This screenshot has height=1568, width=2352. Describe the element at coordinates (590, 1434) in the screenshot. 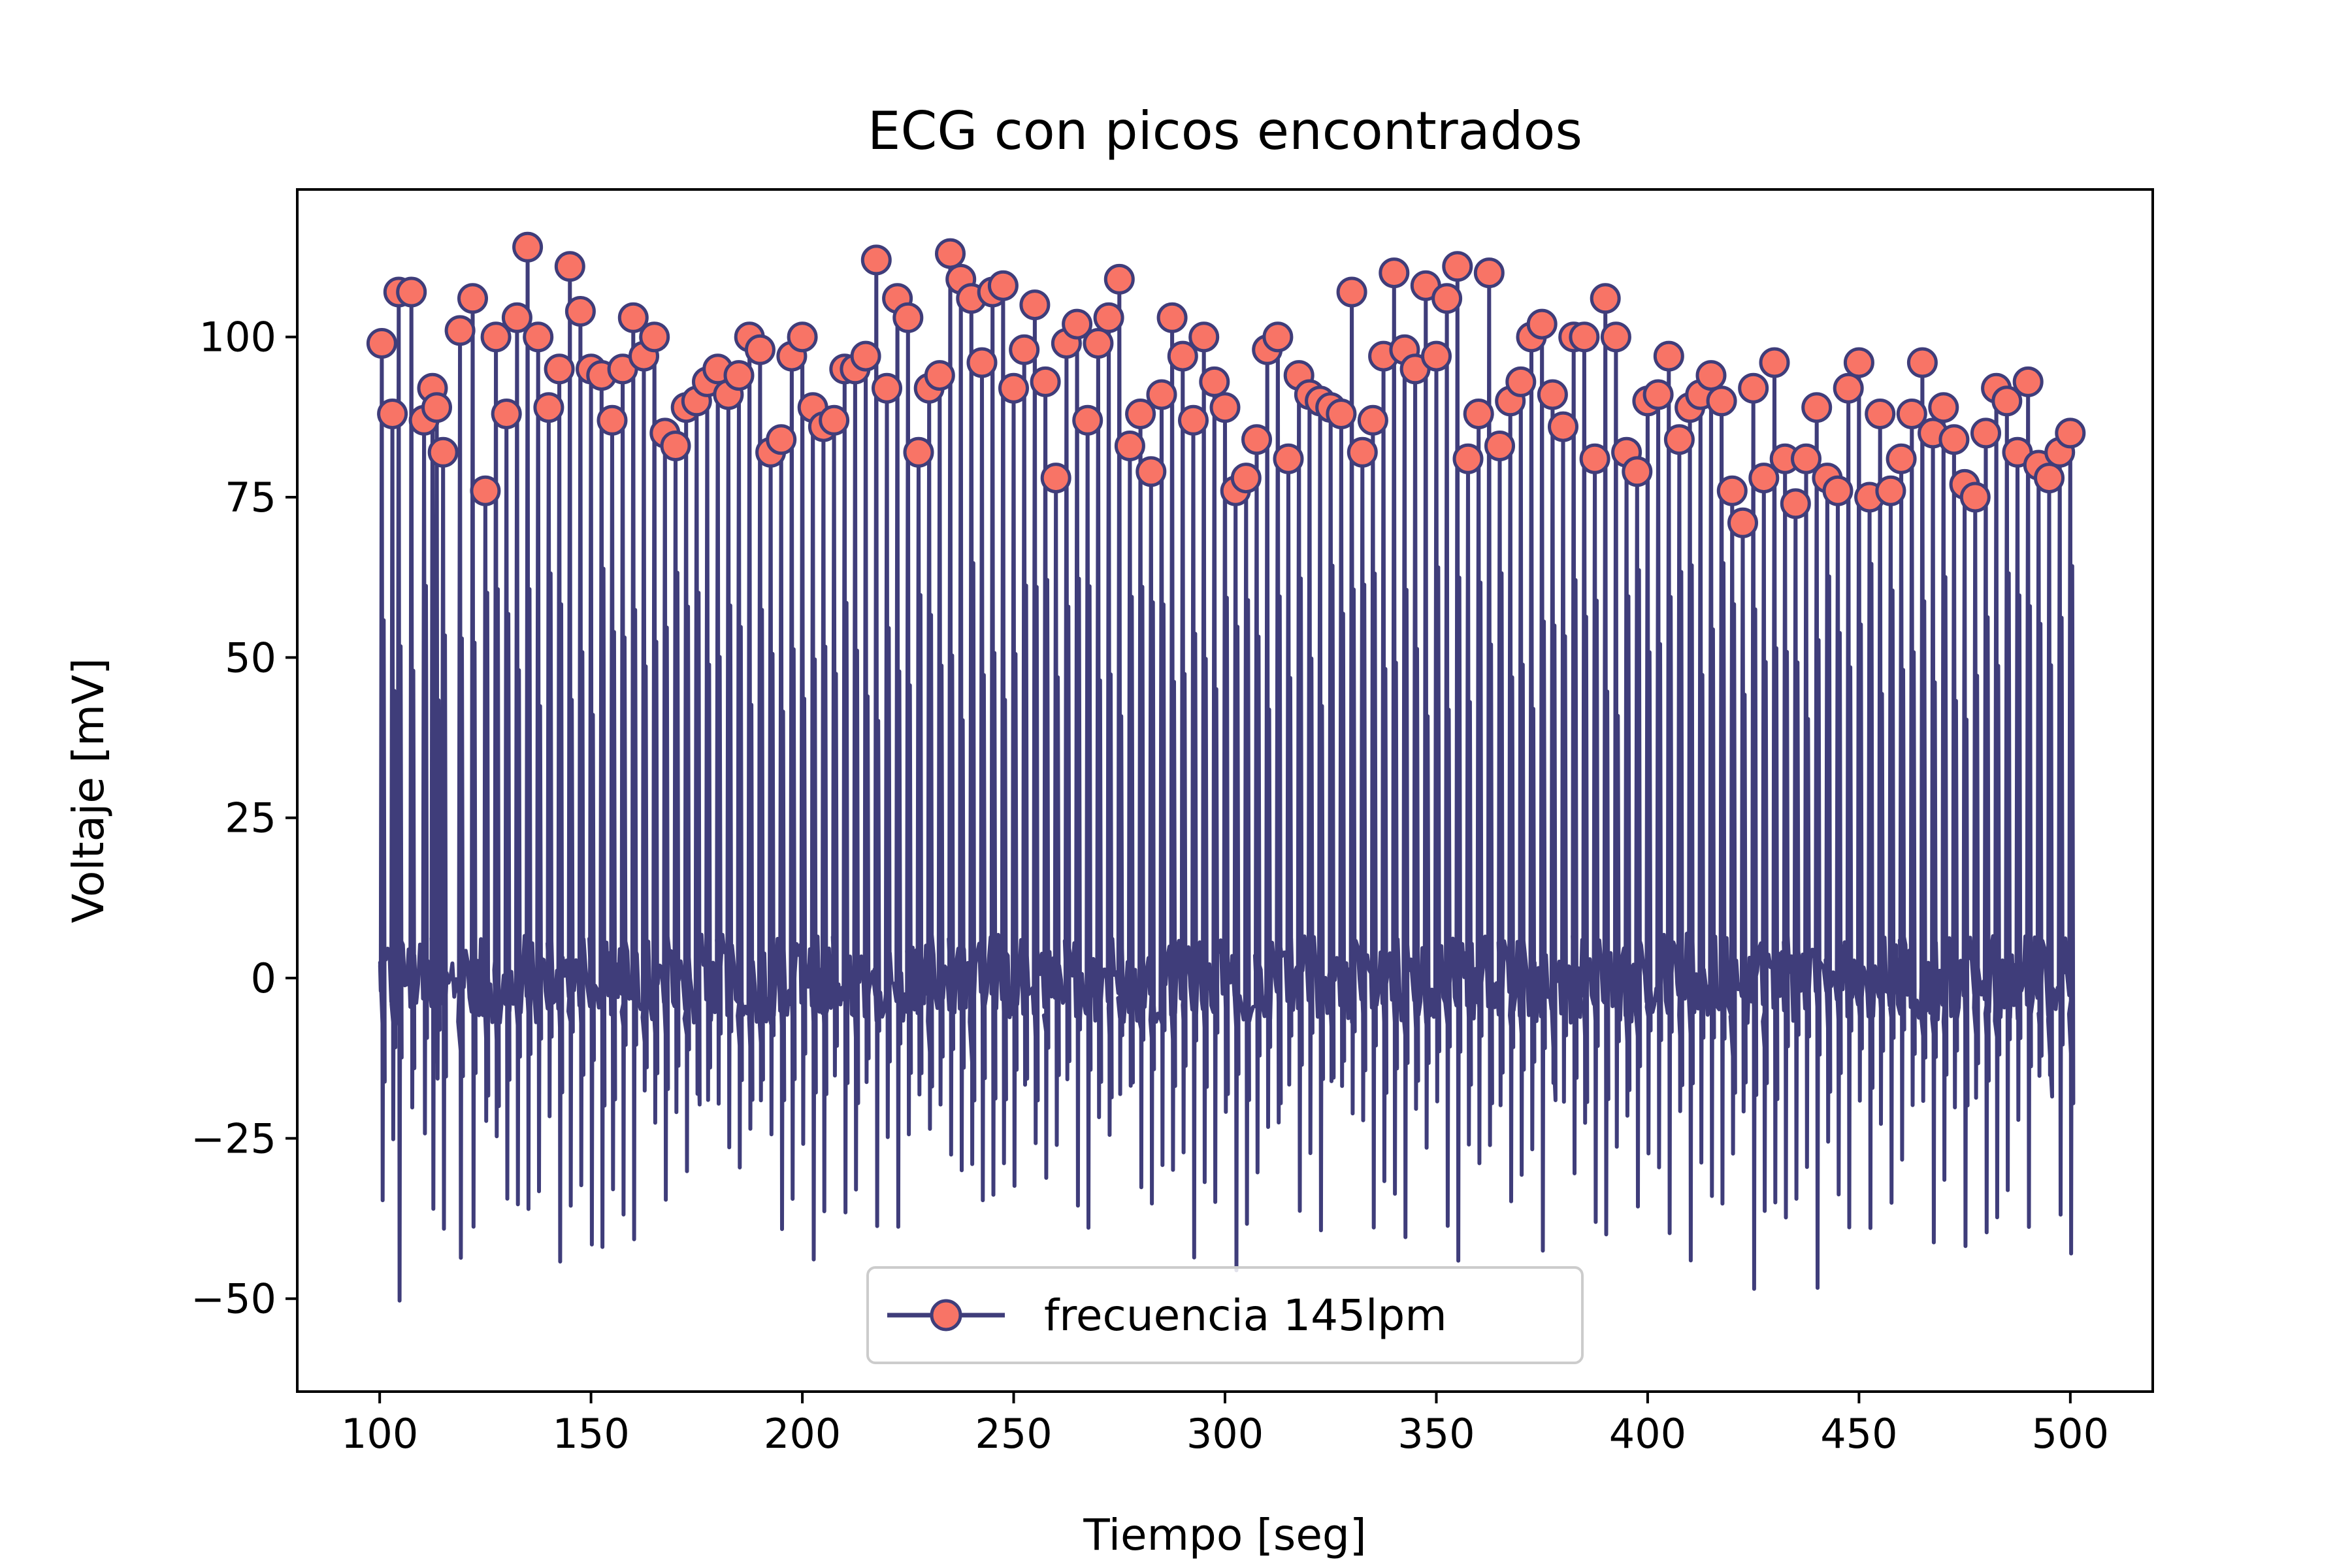

I see `x-tick-label: 150` at that location.